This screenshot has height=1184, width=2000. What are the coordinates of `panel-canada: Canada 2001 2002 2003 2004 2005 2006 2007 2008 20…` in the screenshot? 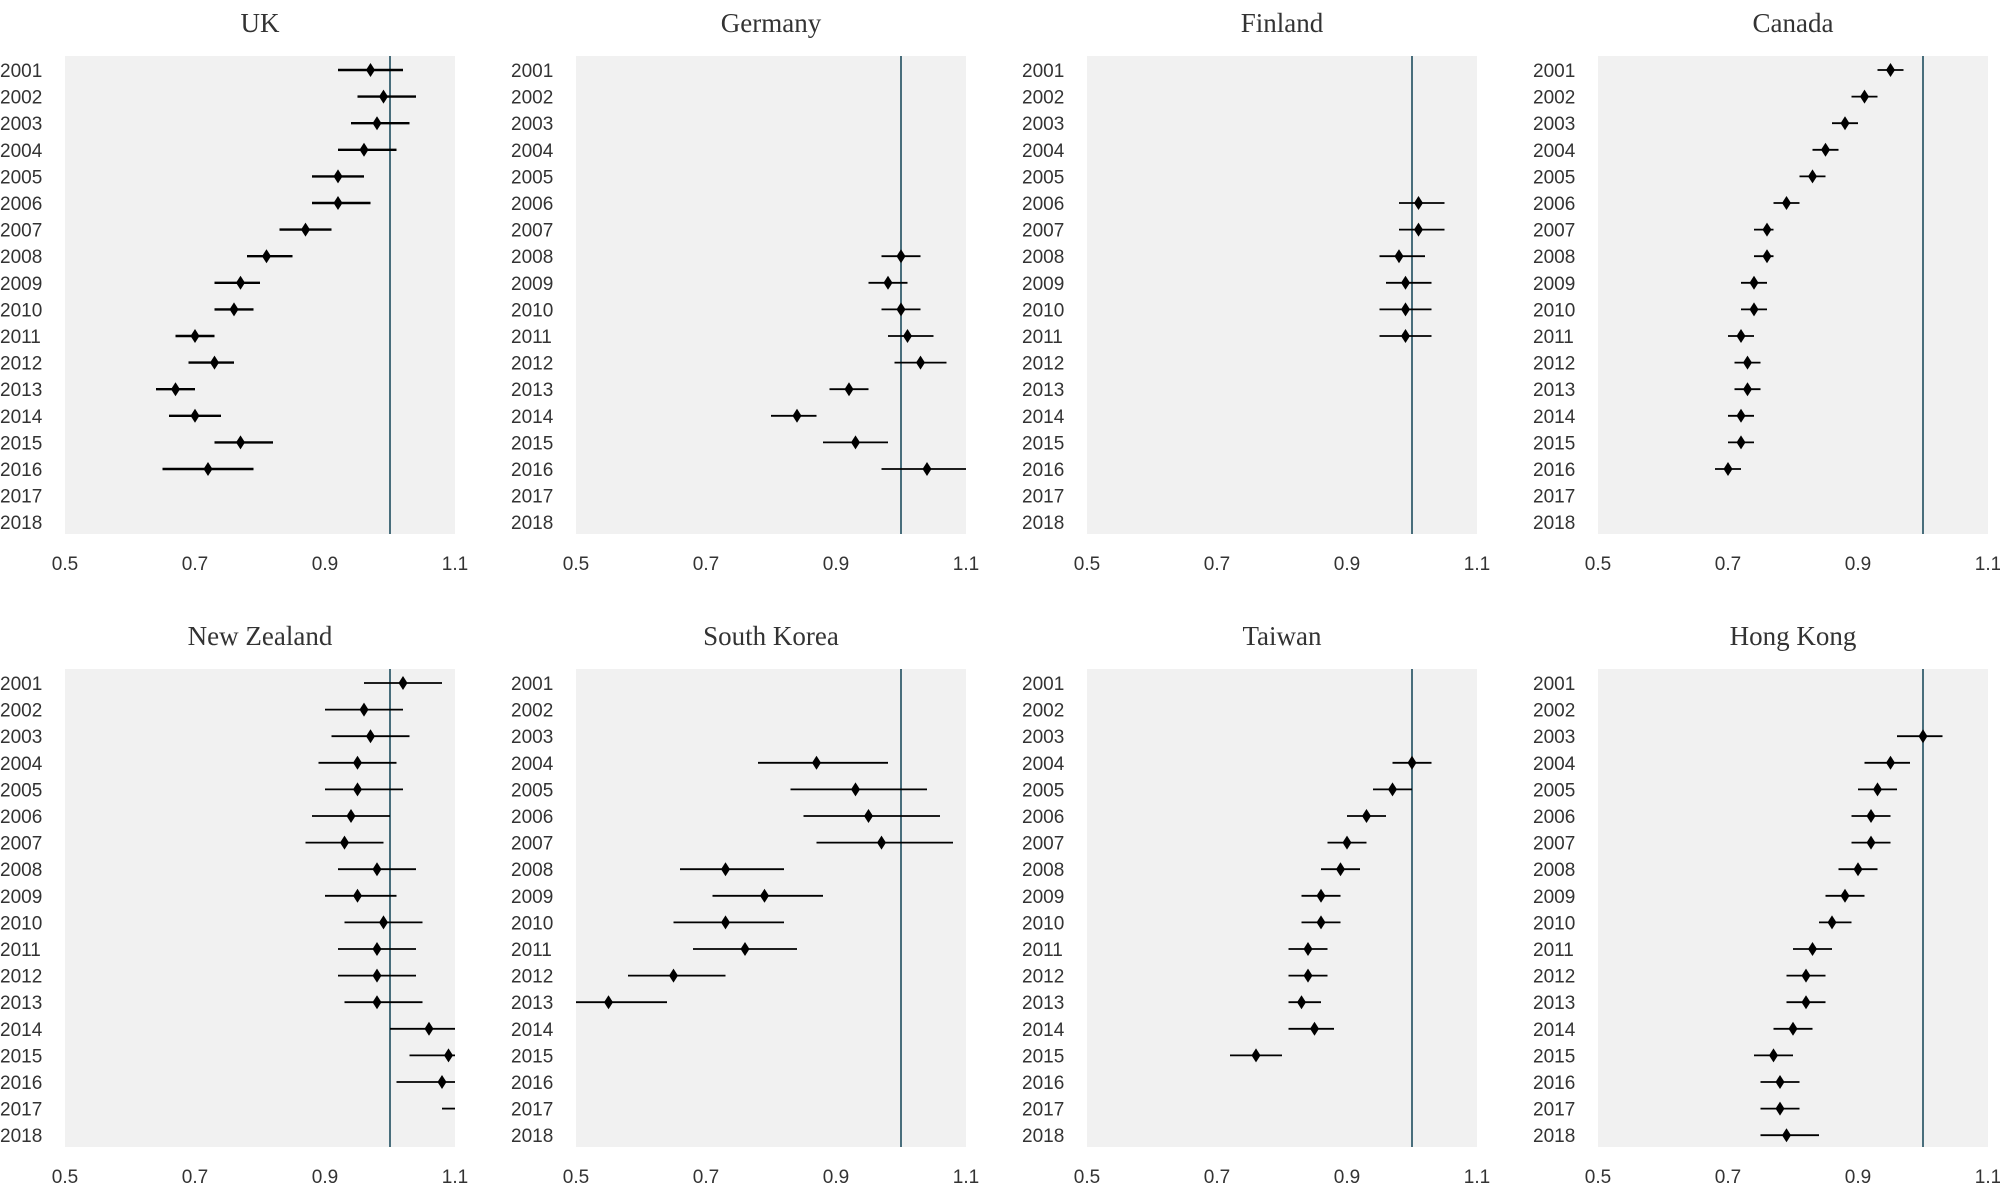 It's located at (1766, 291).